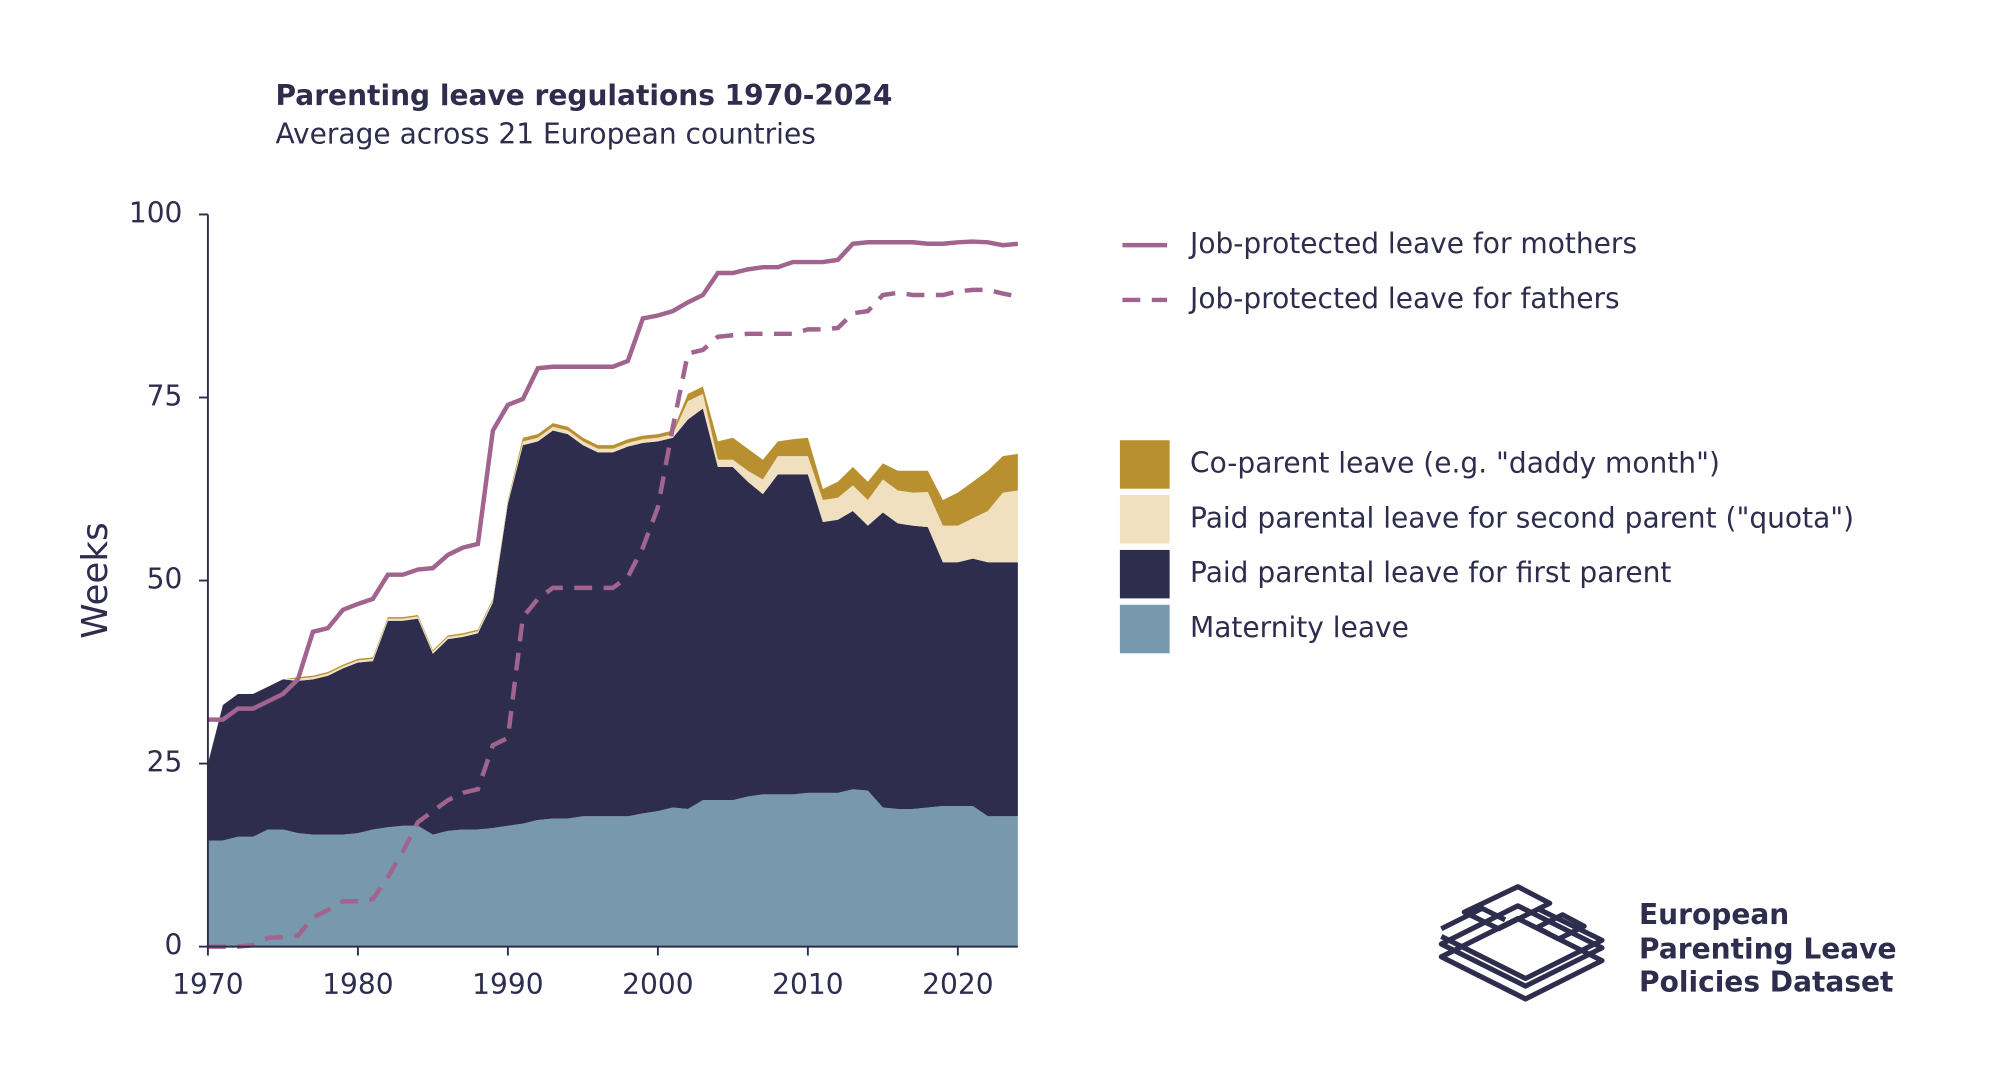 The height and width of the screenshot is (1082, 2000). Describe the element at coordinates (546, 133) in the screenshot. I see `chart-subtitle: Average across 21 European countries` at that location.